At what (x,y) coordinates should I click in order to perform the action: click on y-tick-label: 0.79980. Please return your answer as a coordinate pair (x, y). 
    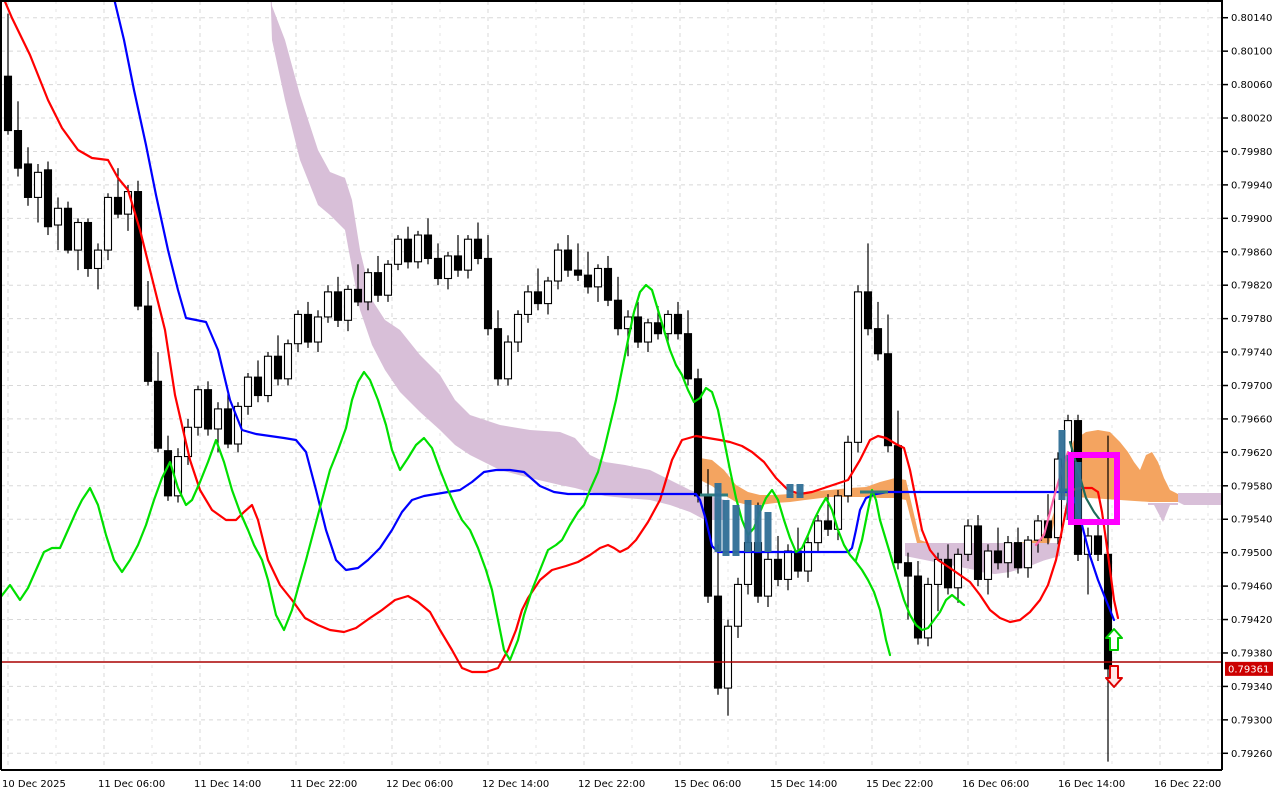
    Looking at the image, I should click on (1251, 152).